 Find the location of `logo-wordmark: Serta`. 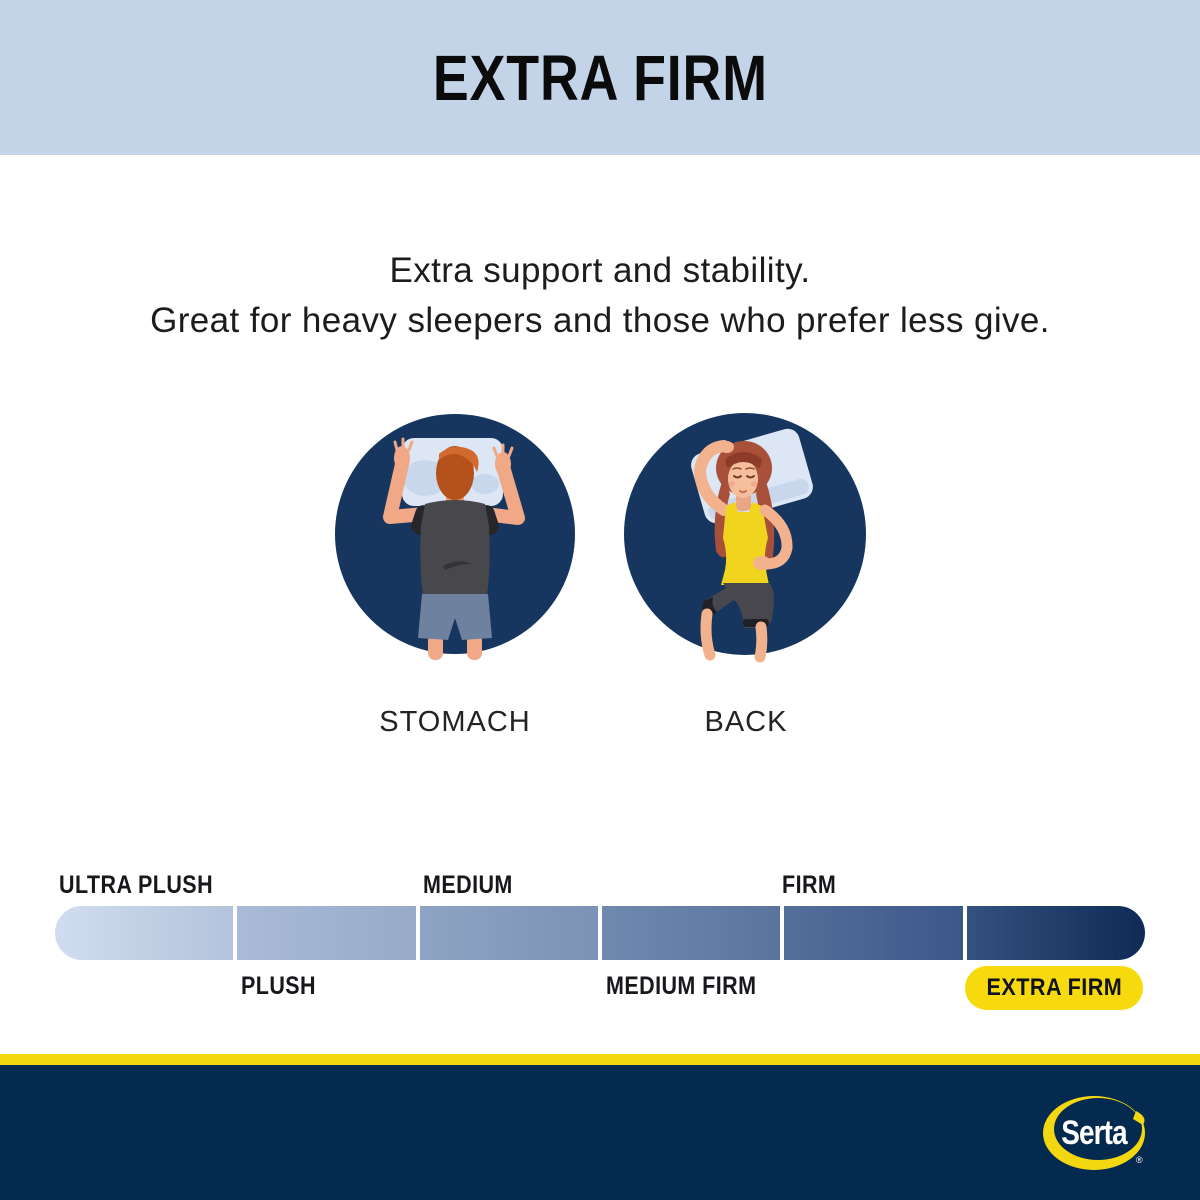

logo-wordmark: Serta is located at coordinates (1094, 1132).